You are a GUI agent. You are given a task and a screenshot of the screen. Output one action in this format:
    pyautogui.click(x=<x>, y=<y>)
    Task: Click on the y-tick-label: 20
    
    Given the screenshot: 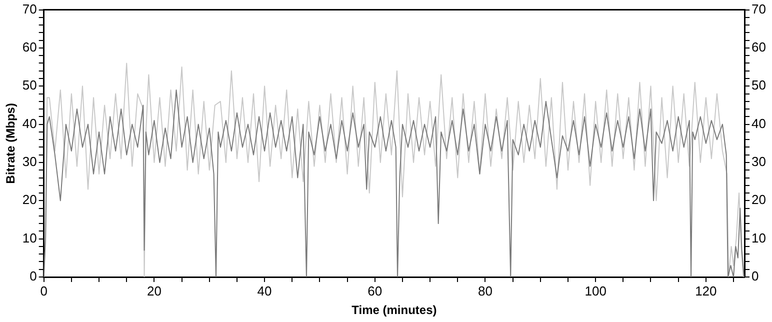 What is the action you would take?
    pyautogui.click(x=29, y=200)
    